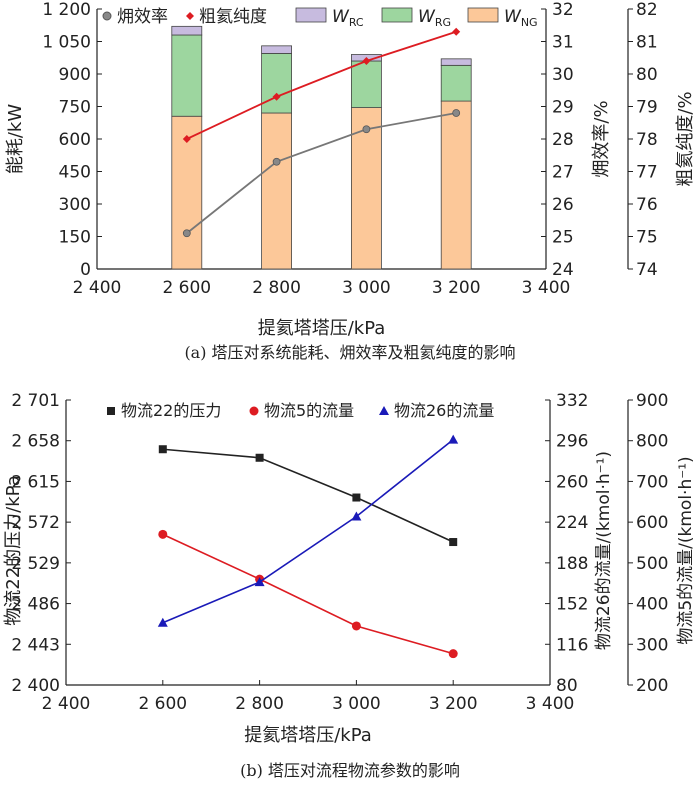  Describe the element at coordinates (322, 328) in the screenshot. I see `x-axis-label-a: 提氦塔塔压/kPa` at that location.